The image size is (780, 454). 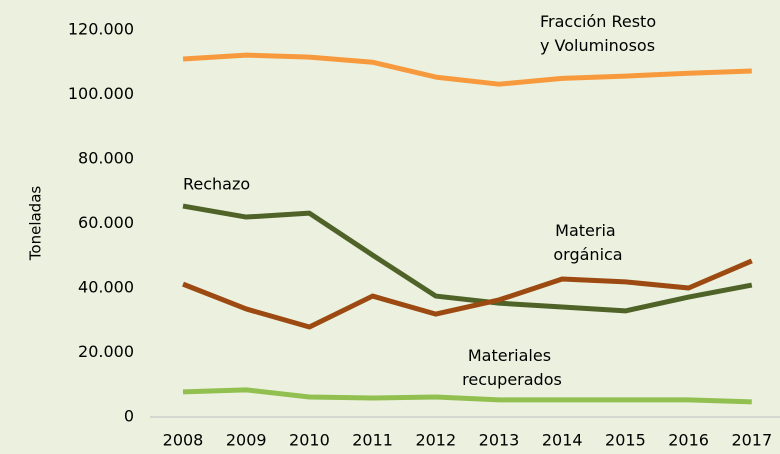 I want to click on series-label-line: orgánica, so click(x=587, y=254).